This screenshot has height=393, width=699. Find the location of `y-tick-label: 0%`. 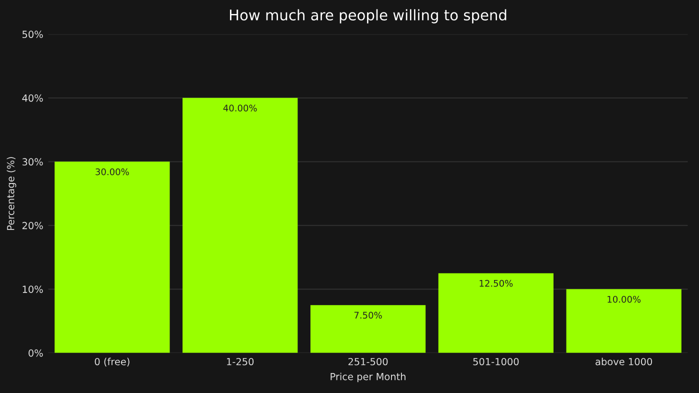

y-tick-label: 0% is located at coordinates (35, 353).